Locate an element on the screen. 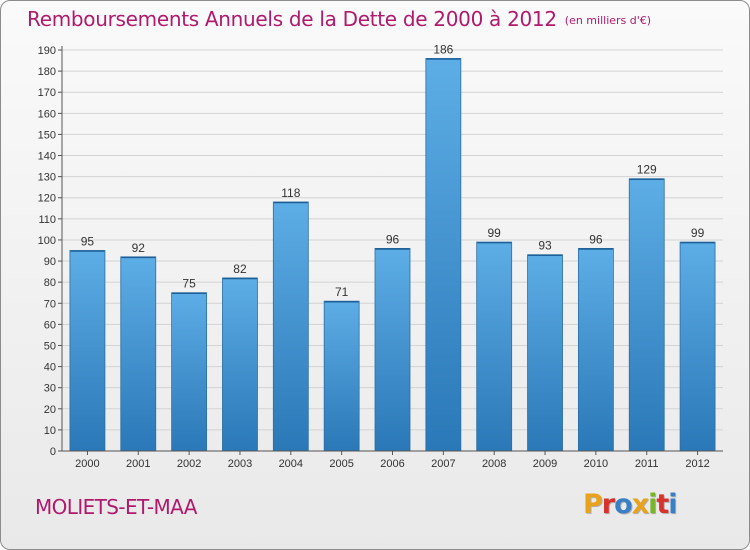 This screenshot has height=550, width=750. x-tick-label-2007: 2007 is located at coordinates (443, 464).